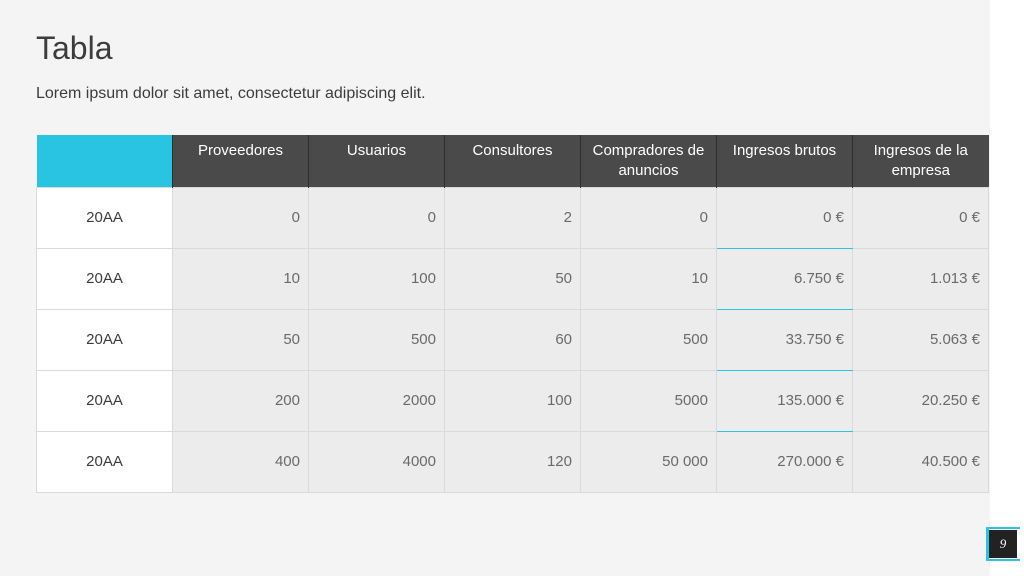  I want to click on column-header-ingresos-brutos: Ingresos brutos, so click(784, 161).